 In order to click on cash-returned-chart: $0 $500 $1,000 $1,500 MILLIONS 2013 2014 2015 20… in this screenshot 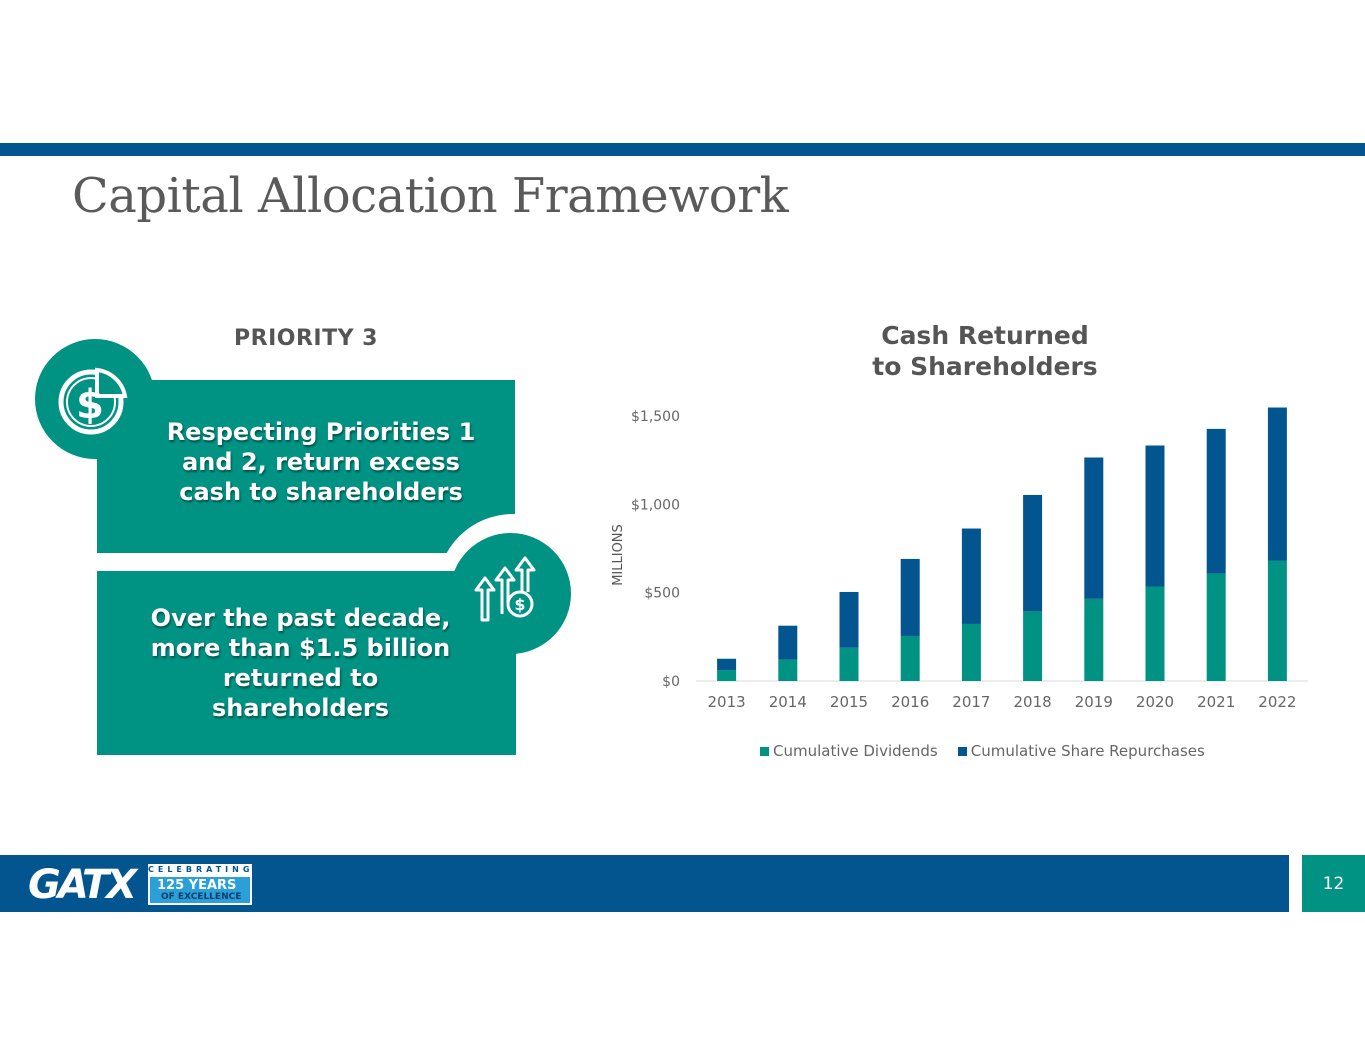, I will do `click(959, 559)`.